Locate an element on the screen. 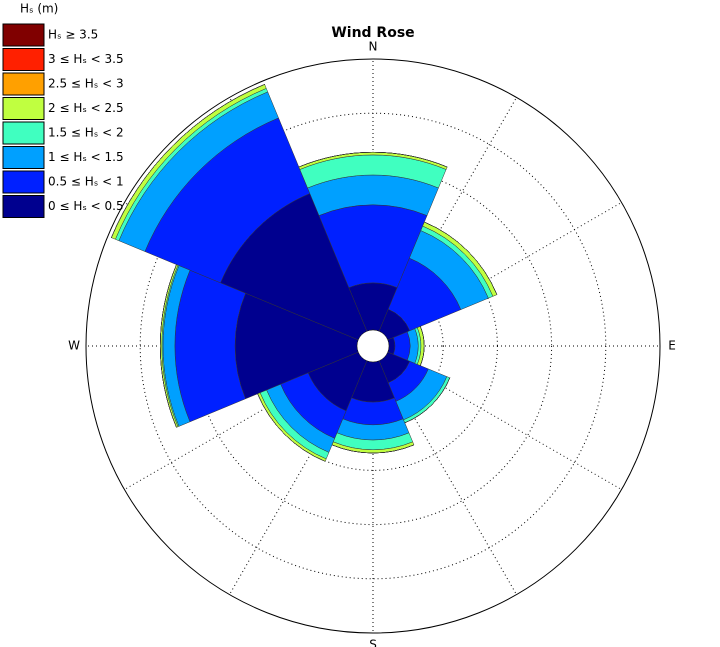  direction-label: W is located at coordinates (74, 346).